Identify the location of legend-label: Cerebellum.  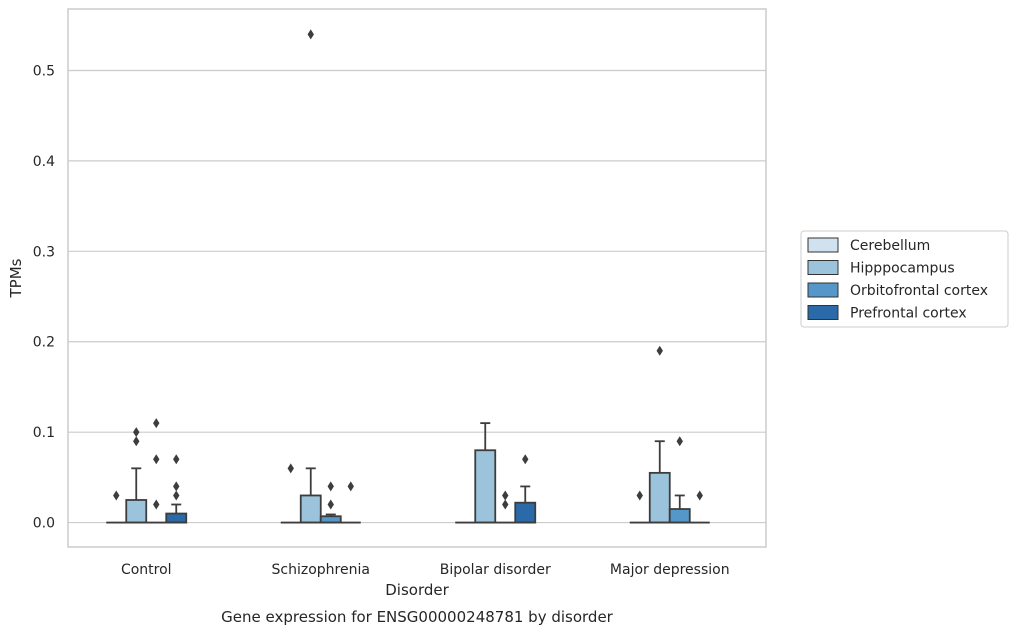
(890, 246).